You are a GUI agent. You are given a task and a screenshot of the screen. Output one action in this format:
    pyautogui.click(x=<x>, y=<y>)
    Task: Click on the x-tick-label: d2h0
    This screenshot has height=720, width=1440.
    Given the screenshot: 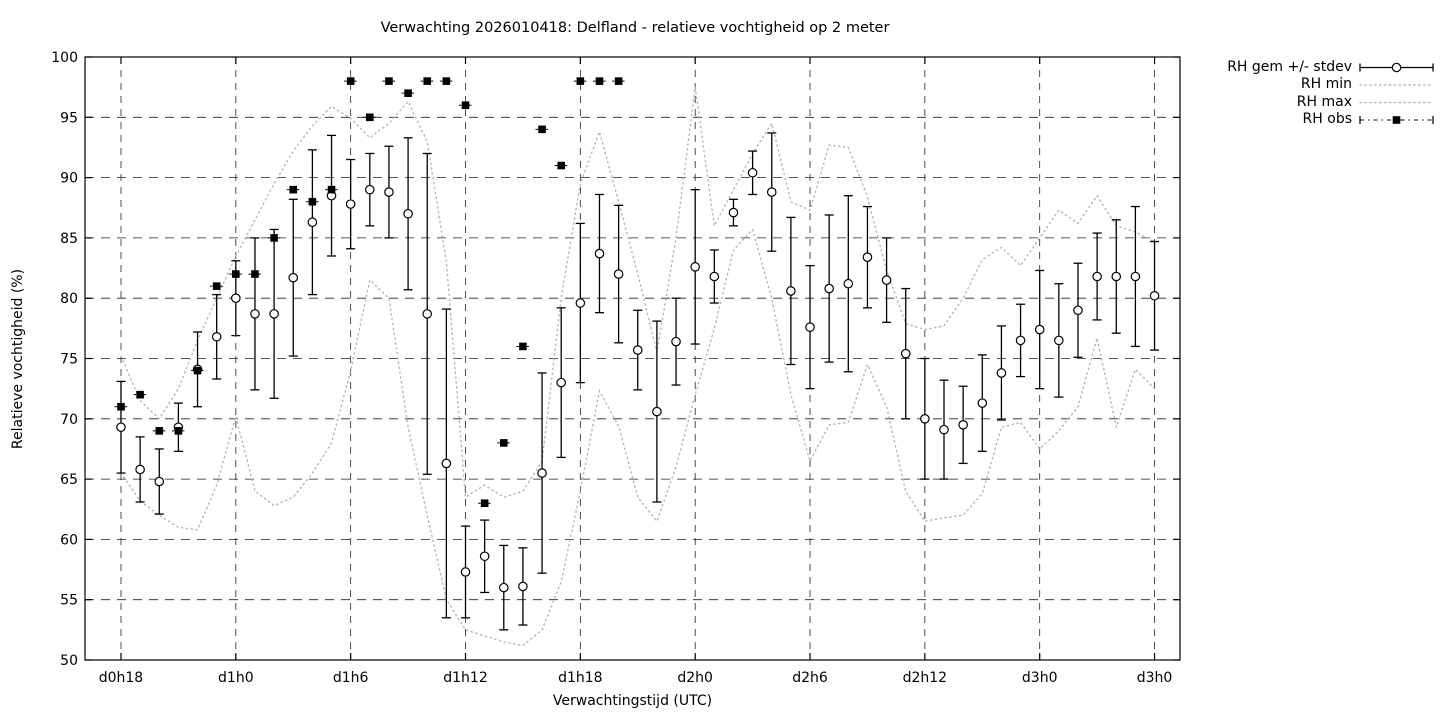 What is the action you would take?
    pyautogui.click(x=695, y=678)
    